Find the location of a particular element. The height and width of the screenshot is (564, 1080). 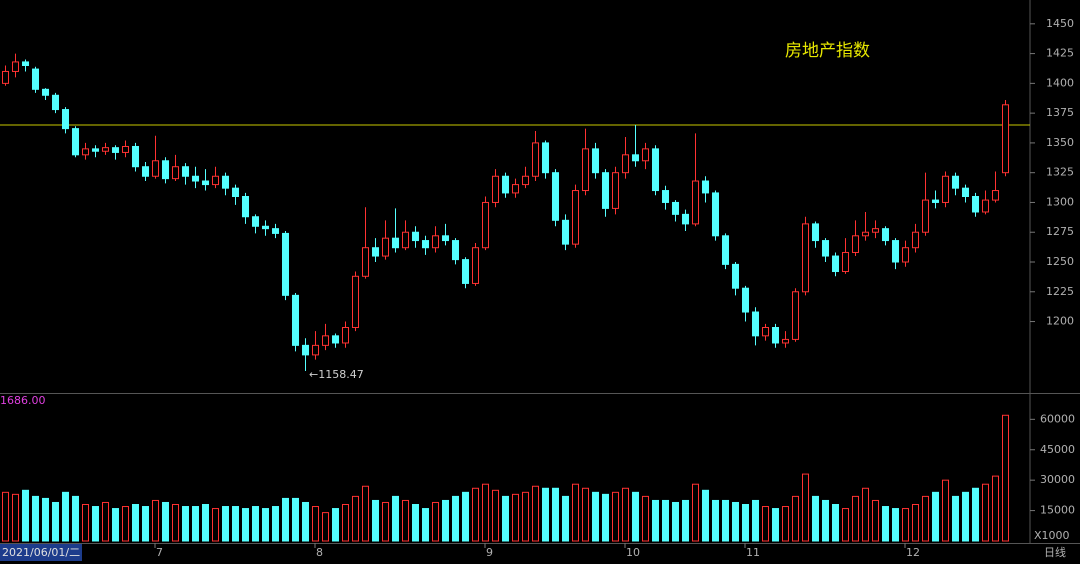

y-tick-label: 1450 is located at coordinates (1060, 23).